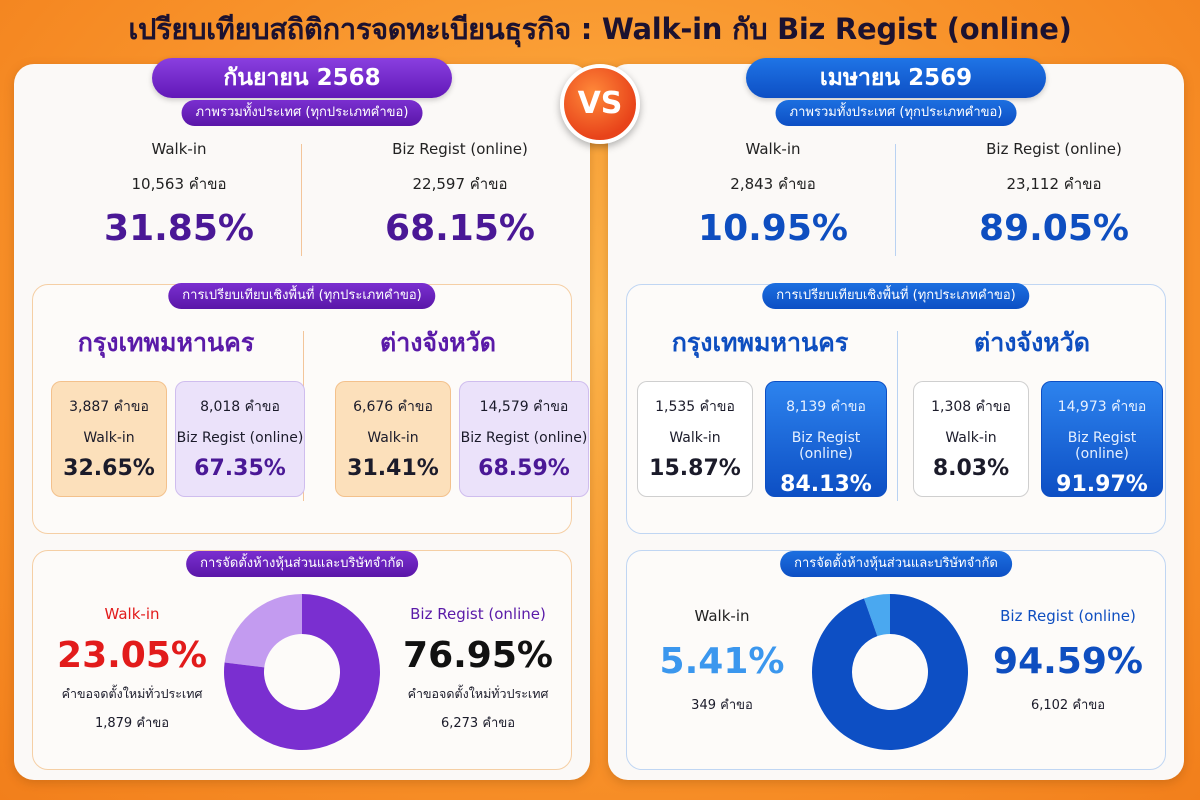 This screenshot has width=1200, height=800. Describe the element at coordinates (240, 407) in the screenshot. I see `card-count: 8,018 คำขอ` at that location.